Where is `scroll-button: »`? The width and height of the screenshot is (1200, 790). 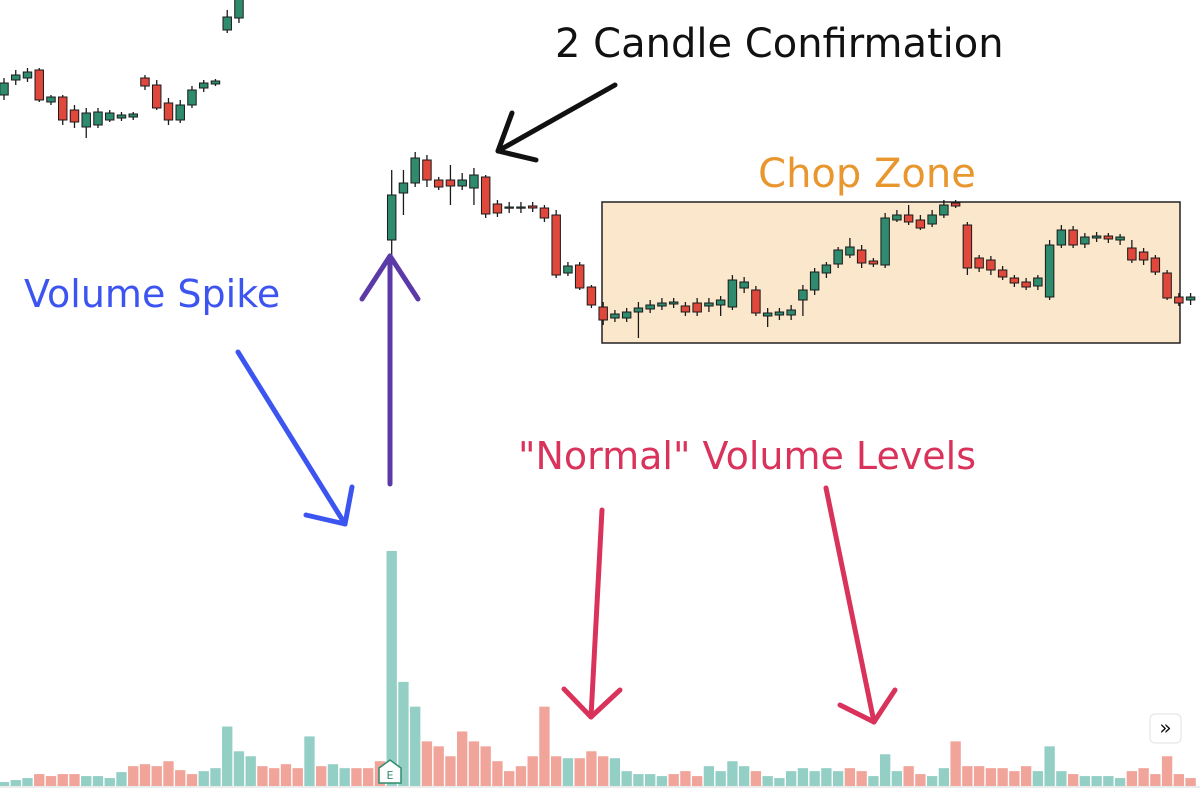
scroll-button: » is located at coordinates (1165, 728).